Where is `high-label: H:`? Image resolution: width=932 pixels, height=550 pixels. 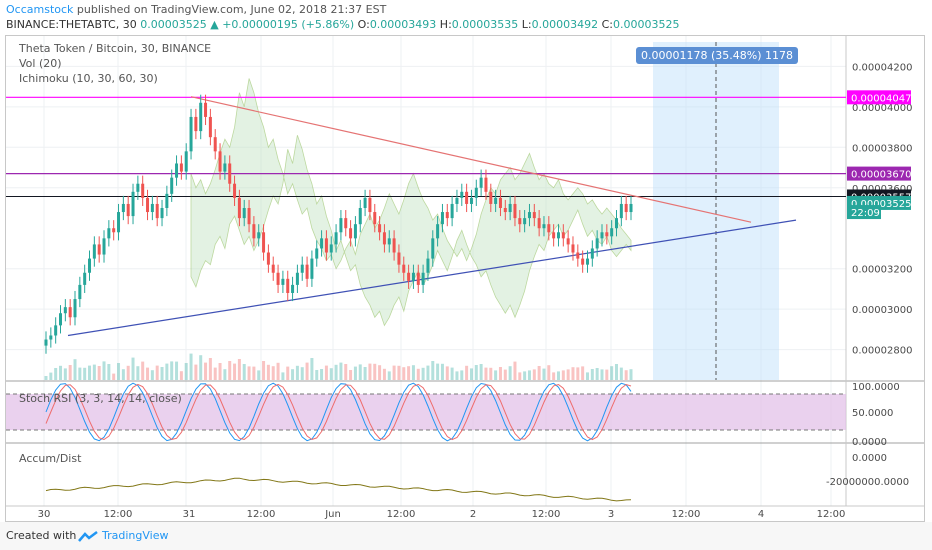
high-label: H: is located at coordinates (445, 24).